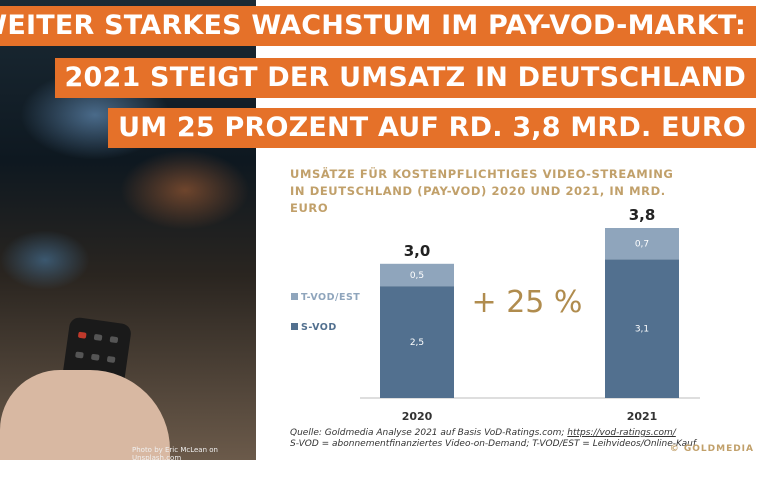 This screenshot has height=482, width=760. What do you see at coordinates (330, 297) in the screenshot?
I see `legend-label: T-VOD/EST` at bounding box center [330, 297].